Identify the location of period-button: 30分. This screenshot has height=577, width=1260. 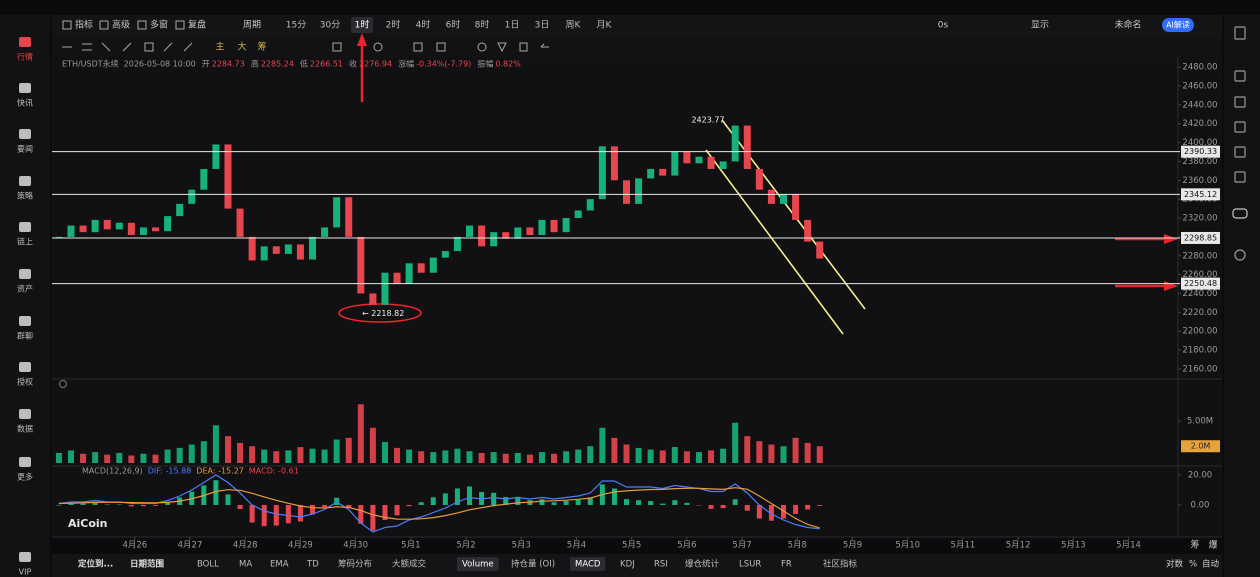
(330, 25).